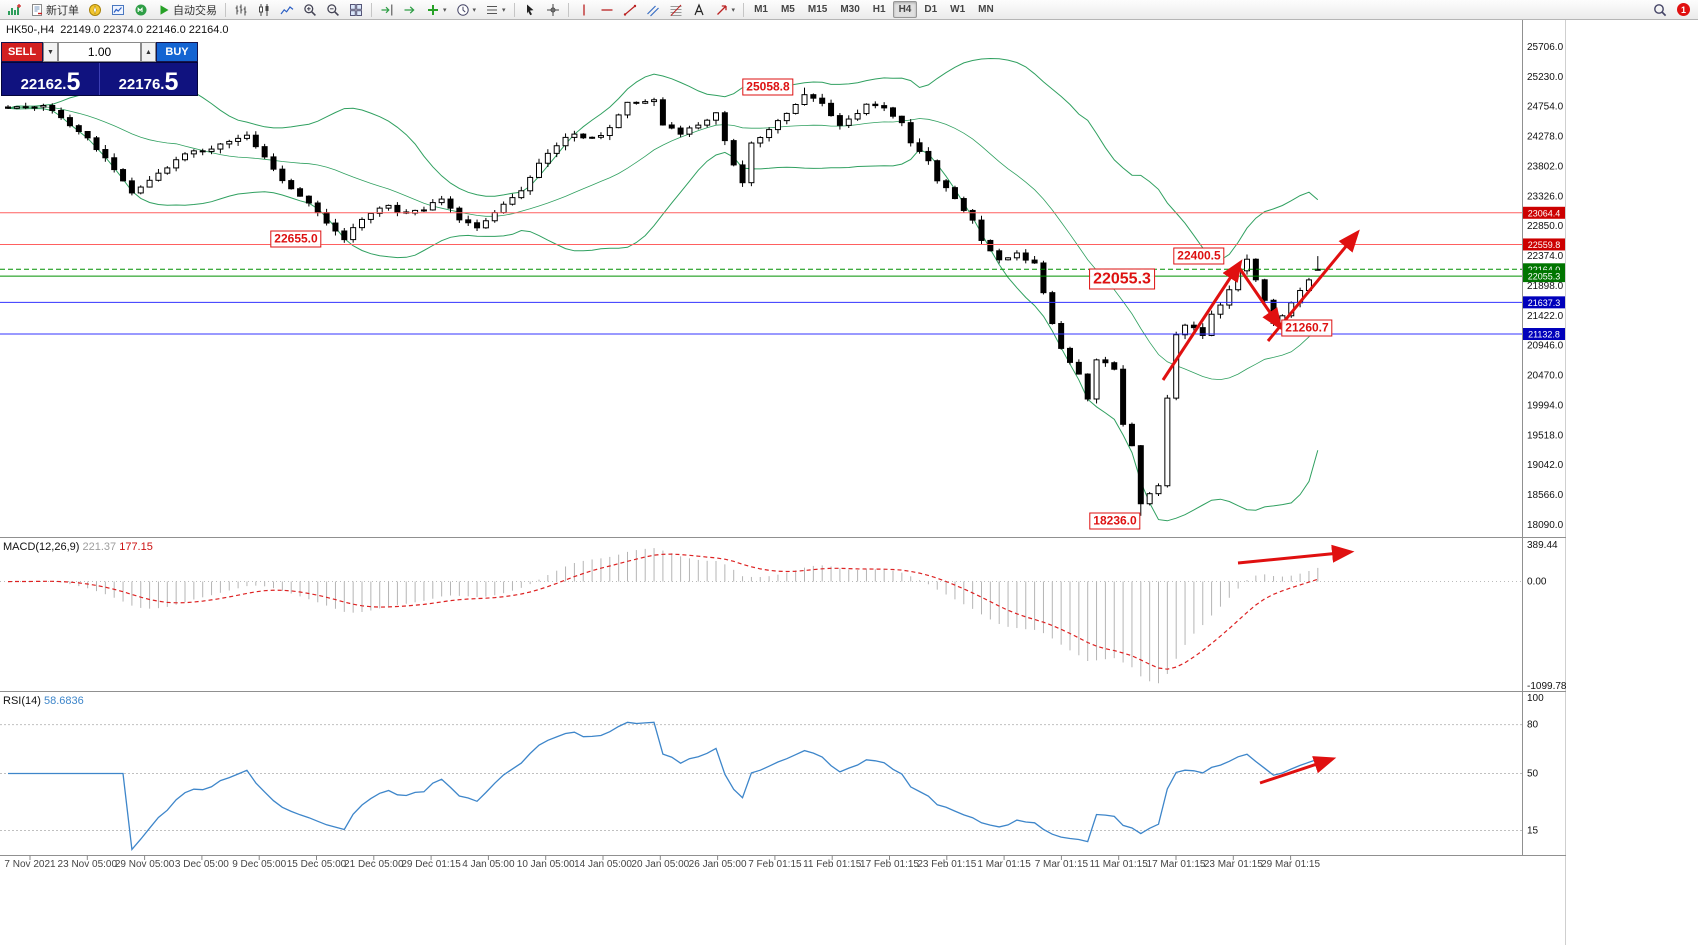  Describe the element at coordinates (1118, 864) in the screenshot. I see `time-label: 11 Mar 01:15` at that location.